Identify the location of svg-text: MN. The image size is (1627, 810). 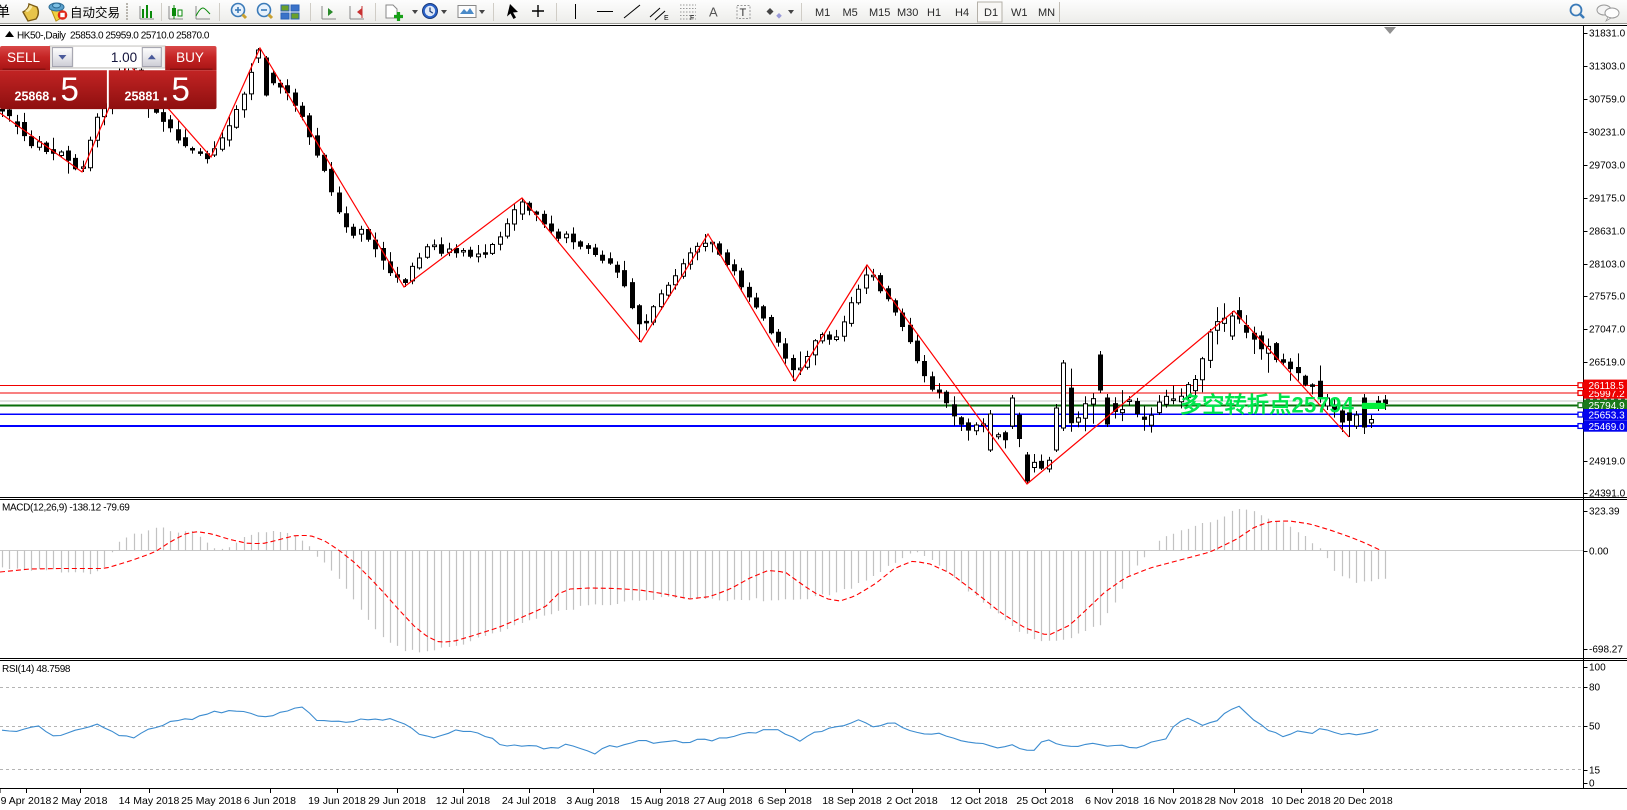
(1046, 13).